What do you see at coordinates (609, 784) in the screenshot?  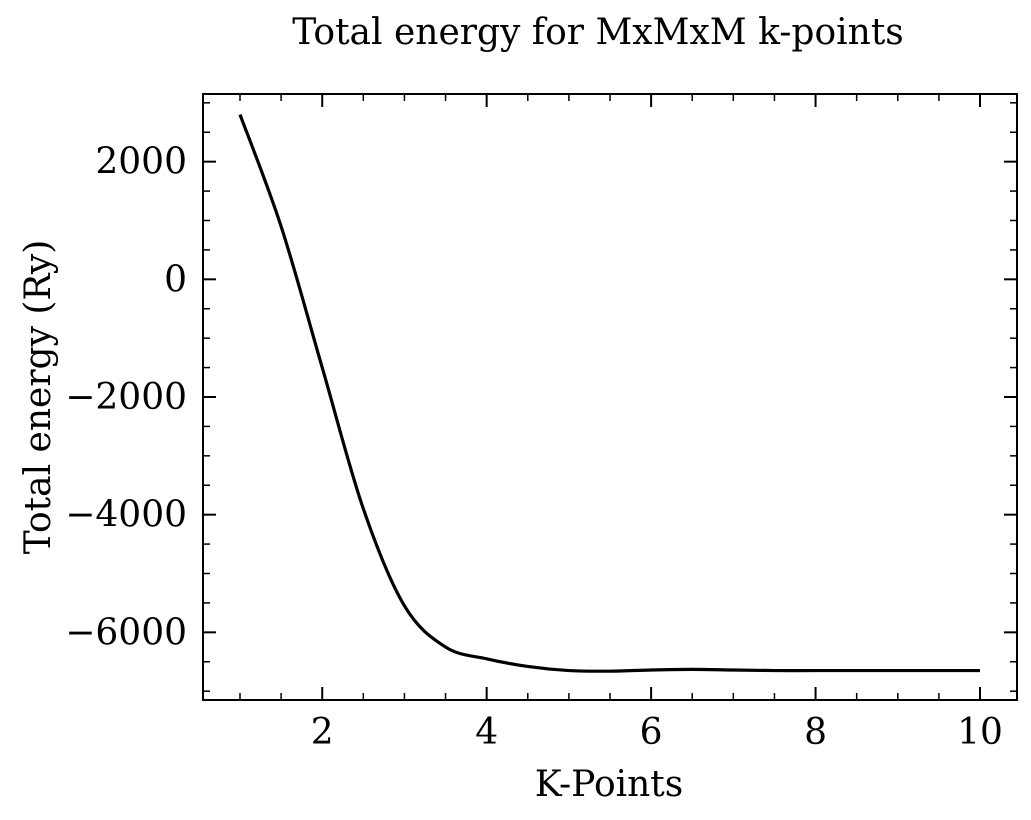 I see `x-axis-label: K-Points` at bounding box center [609, 784].